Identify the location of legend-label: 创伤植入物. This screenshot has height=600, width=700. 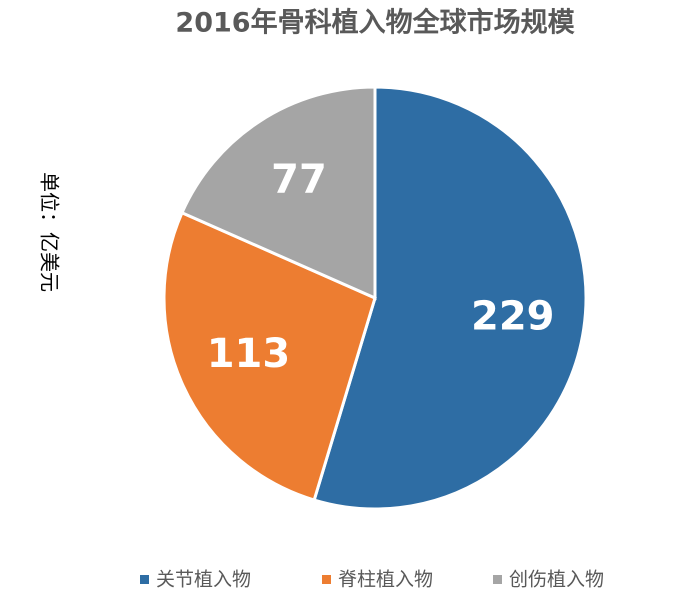
(556, 580).